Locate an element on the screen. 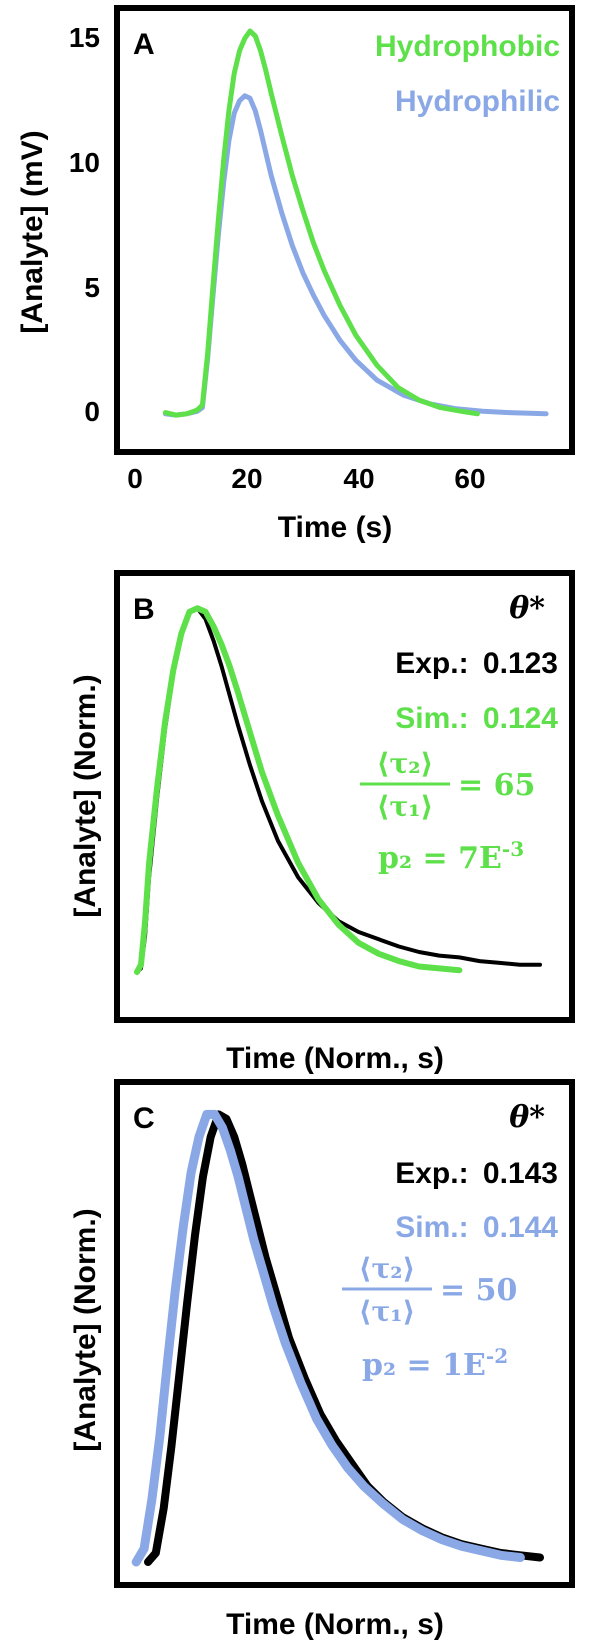  p2-exponent: -2 is located at coordinates (497, 1356).